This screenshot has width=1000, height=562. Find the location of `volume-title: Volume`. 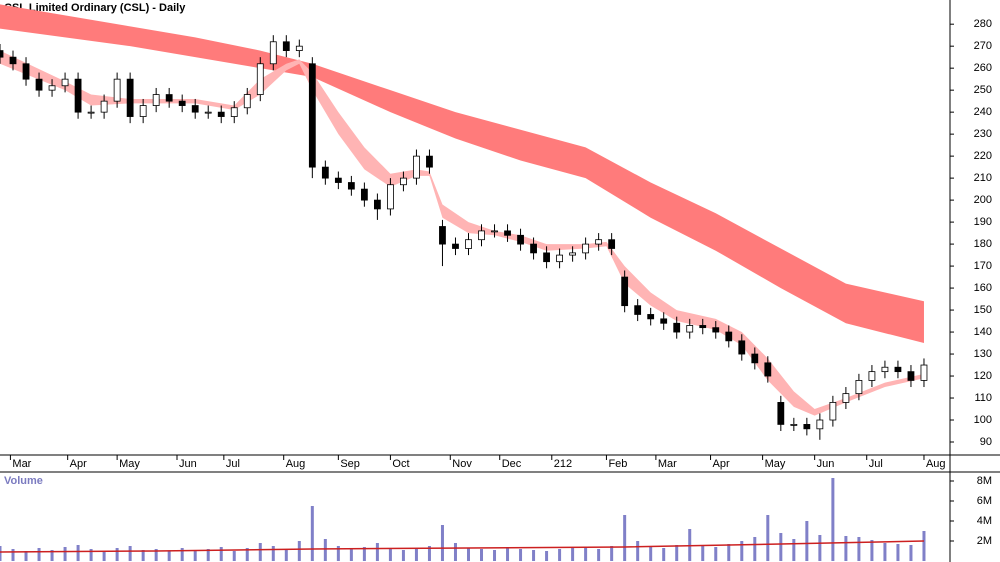

volume-title: Volume is located at coordinates (23, 481).